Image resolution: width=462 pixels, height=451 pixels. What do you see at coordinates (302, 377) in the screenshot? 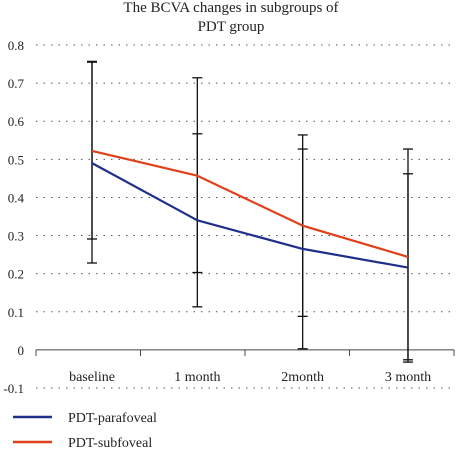
I see `x-tick-label: 2month` at bounding box center [302, 377].